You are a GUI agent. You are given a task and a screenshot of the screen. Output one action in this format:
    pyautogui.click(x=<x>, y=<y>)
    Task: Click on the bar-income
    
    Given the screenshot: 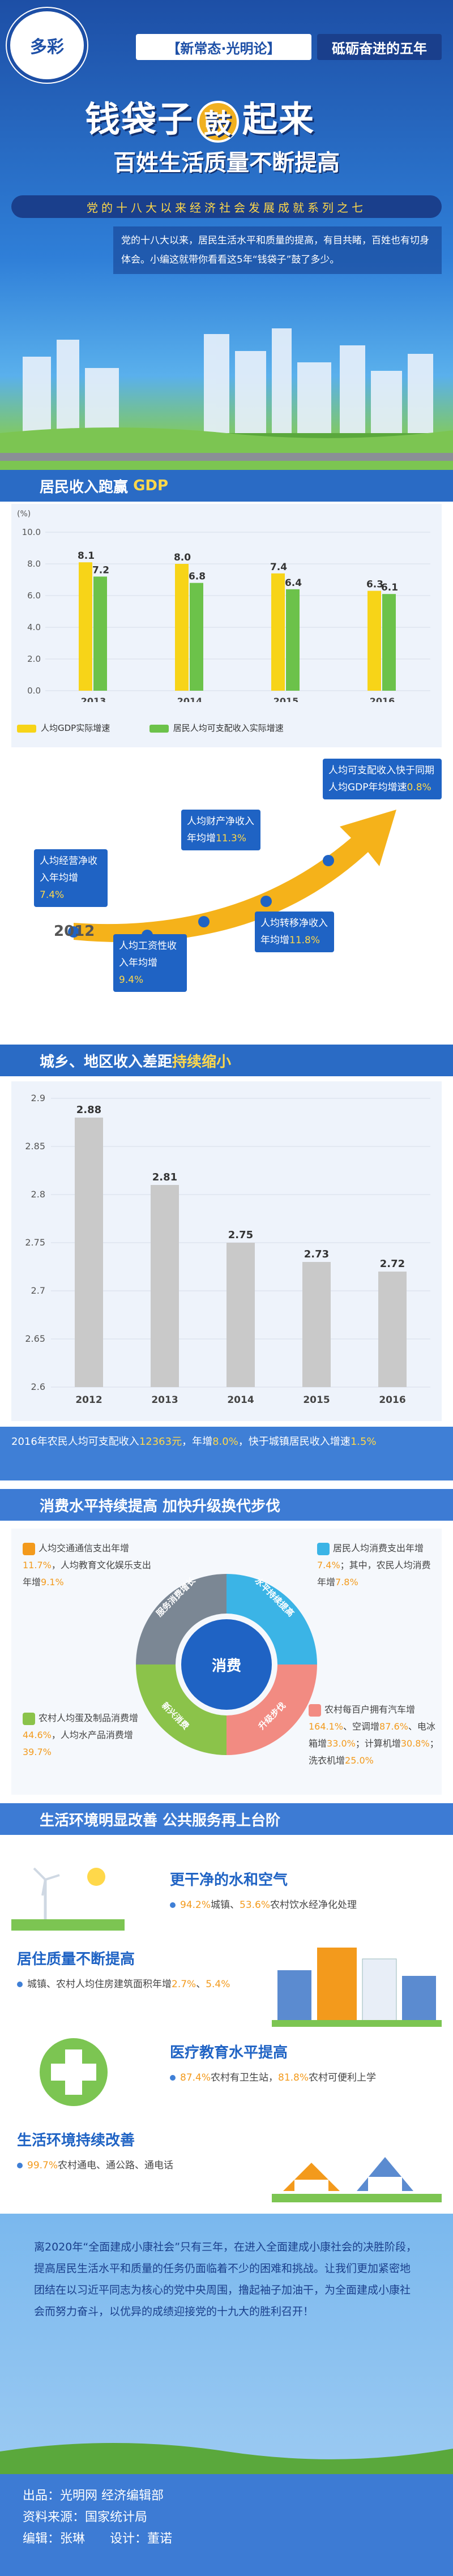 What is the action you would take?
    pyautogui.click(x=389, y=642)
    